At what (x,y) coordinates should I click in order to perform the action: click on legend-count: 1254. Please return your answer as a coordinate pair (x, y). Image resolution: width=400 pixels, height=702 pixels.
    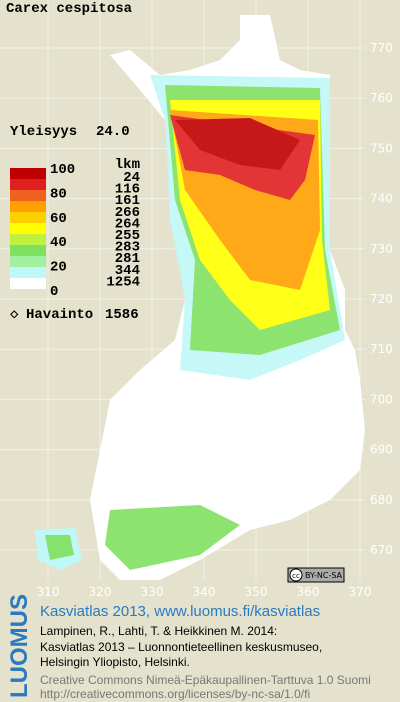
    Looking at the image, I should click on (123, 282).